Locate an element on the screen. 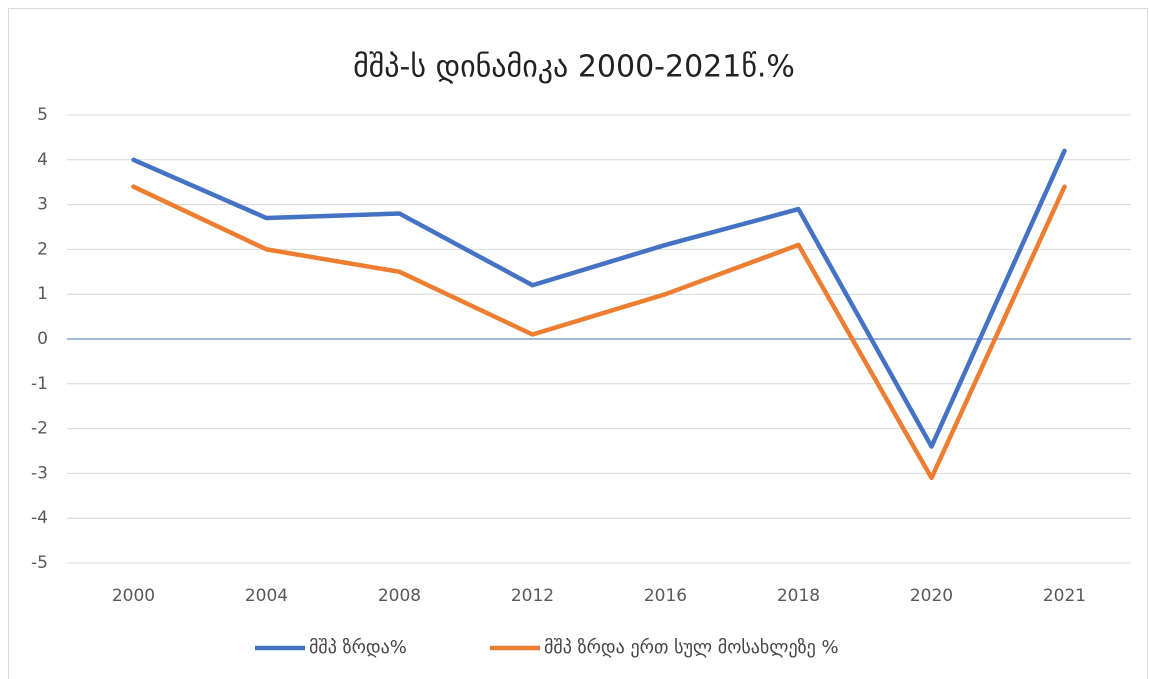 Image resolution: width=1149 pixels, height=679 pixels. y-tick-label: -1 is located at coordinates (39, 384).